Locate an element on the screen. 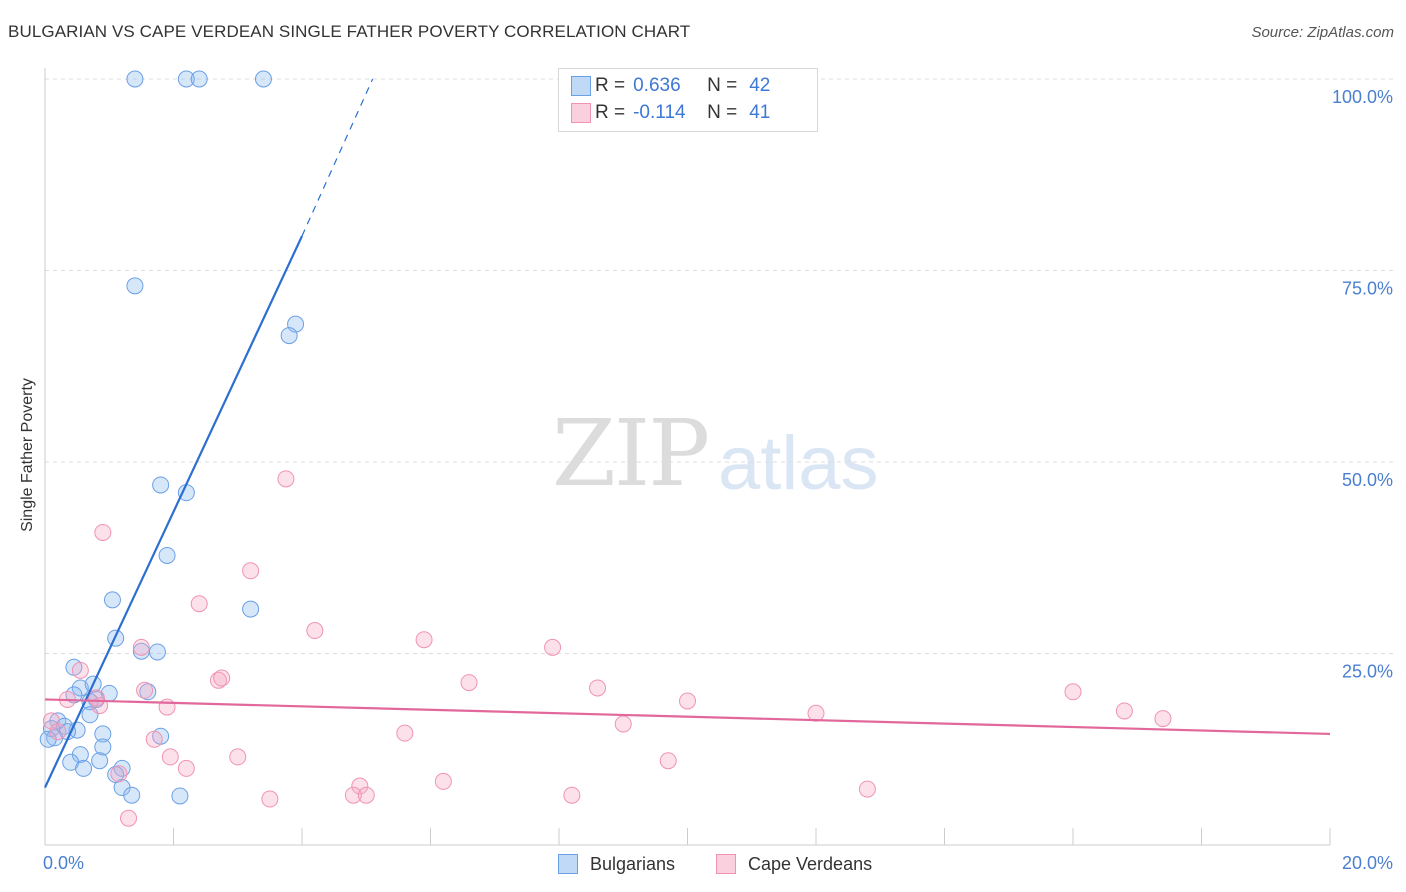 This screenshot has height=892, width=1406. legend-n-value: 41 is located at coordinates (760, 112).